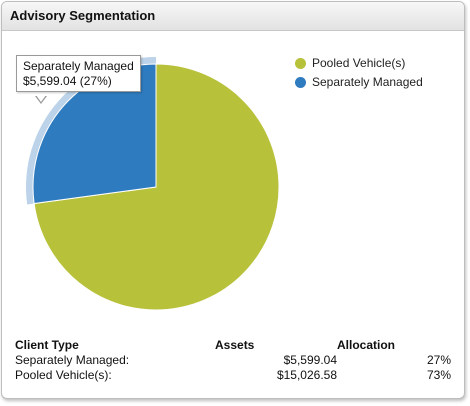 The width and height of the screenshot is (470, 406). Describe the element at coordinates (300, 82) in the screenshot. I see `legend-swatch-separately-managed-icon` at that location.